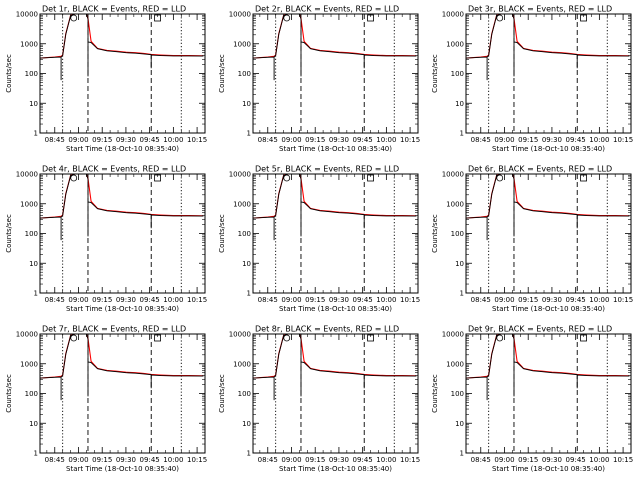 Image resolution: width=640 pixels, height=480 pixels. What do you see at coordinates (114, 9) in the screenshot?
I see `panel-title: Det 1r, BLACK = Events, RED = LLD` at bounding box center [114, 9].